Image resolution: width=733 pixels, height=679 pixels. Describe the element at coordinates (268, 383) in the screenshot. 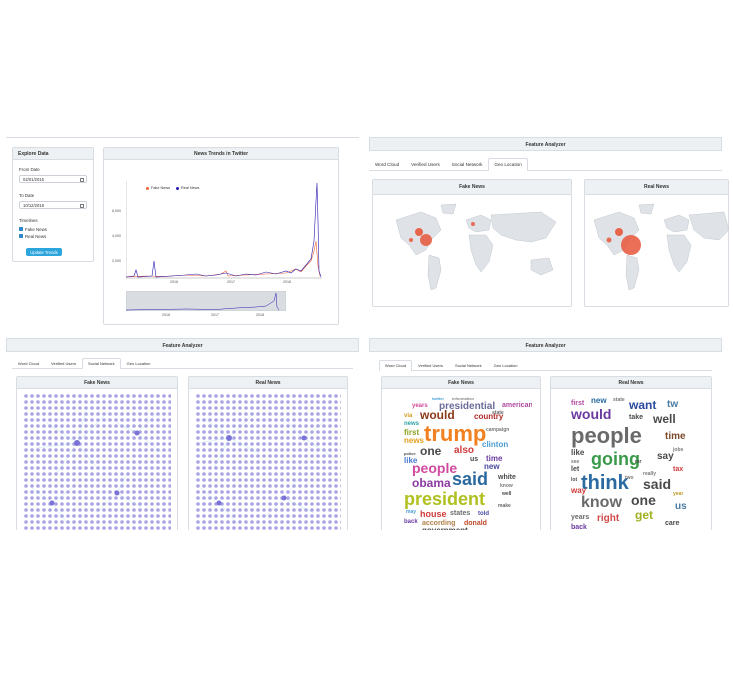

I see `network-real-title: Real News` at that location.